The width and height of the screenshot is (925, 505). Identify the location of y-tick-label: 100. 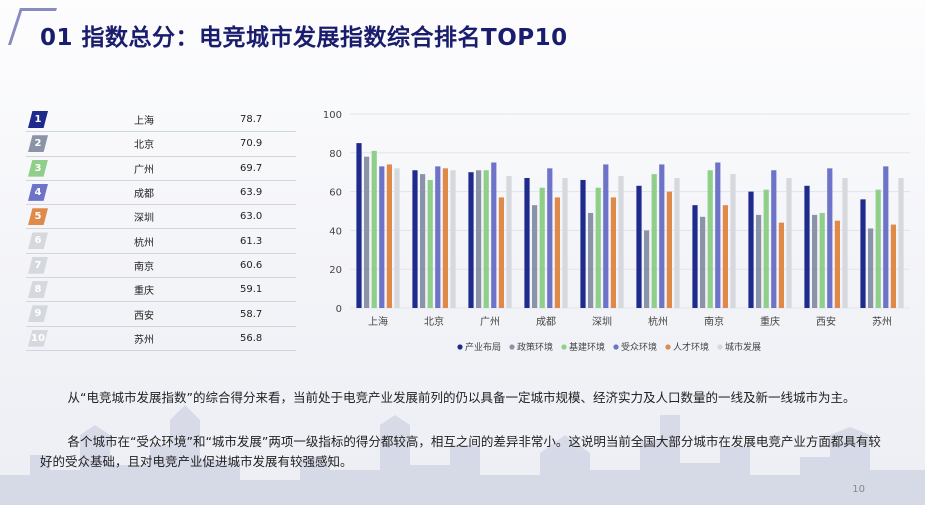
(332, 115).